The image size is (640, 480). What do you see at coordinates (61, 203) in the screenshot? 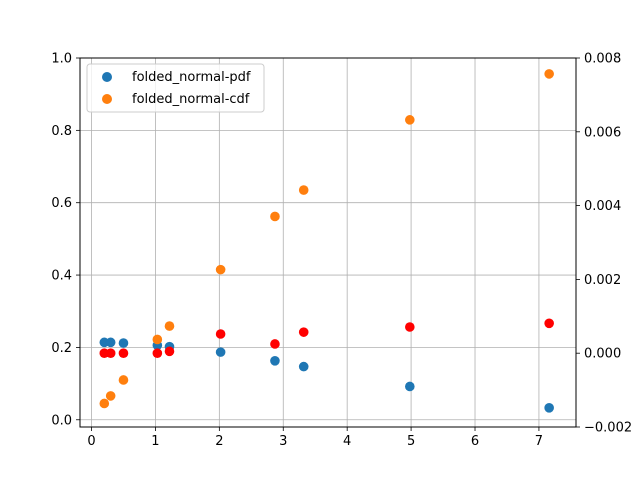
I see `y-tick-label: 0.6` at bounding box center [61, 203].